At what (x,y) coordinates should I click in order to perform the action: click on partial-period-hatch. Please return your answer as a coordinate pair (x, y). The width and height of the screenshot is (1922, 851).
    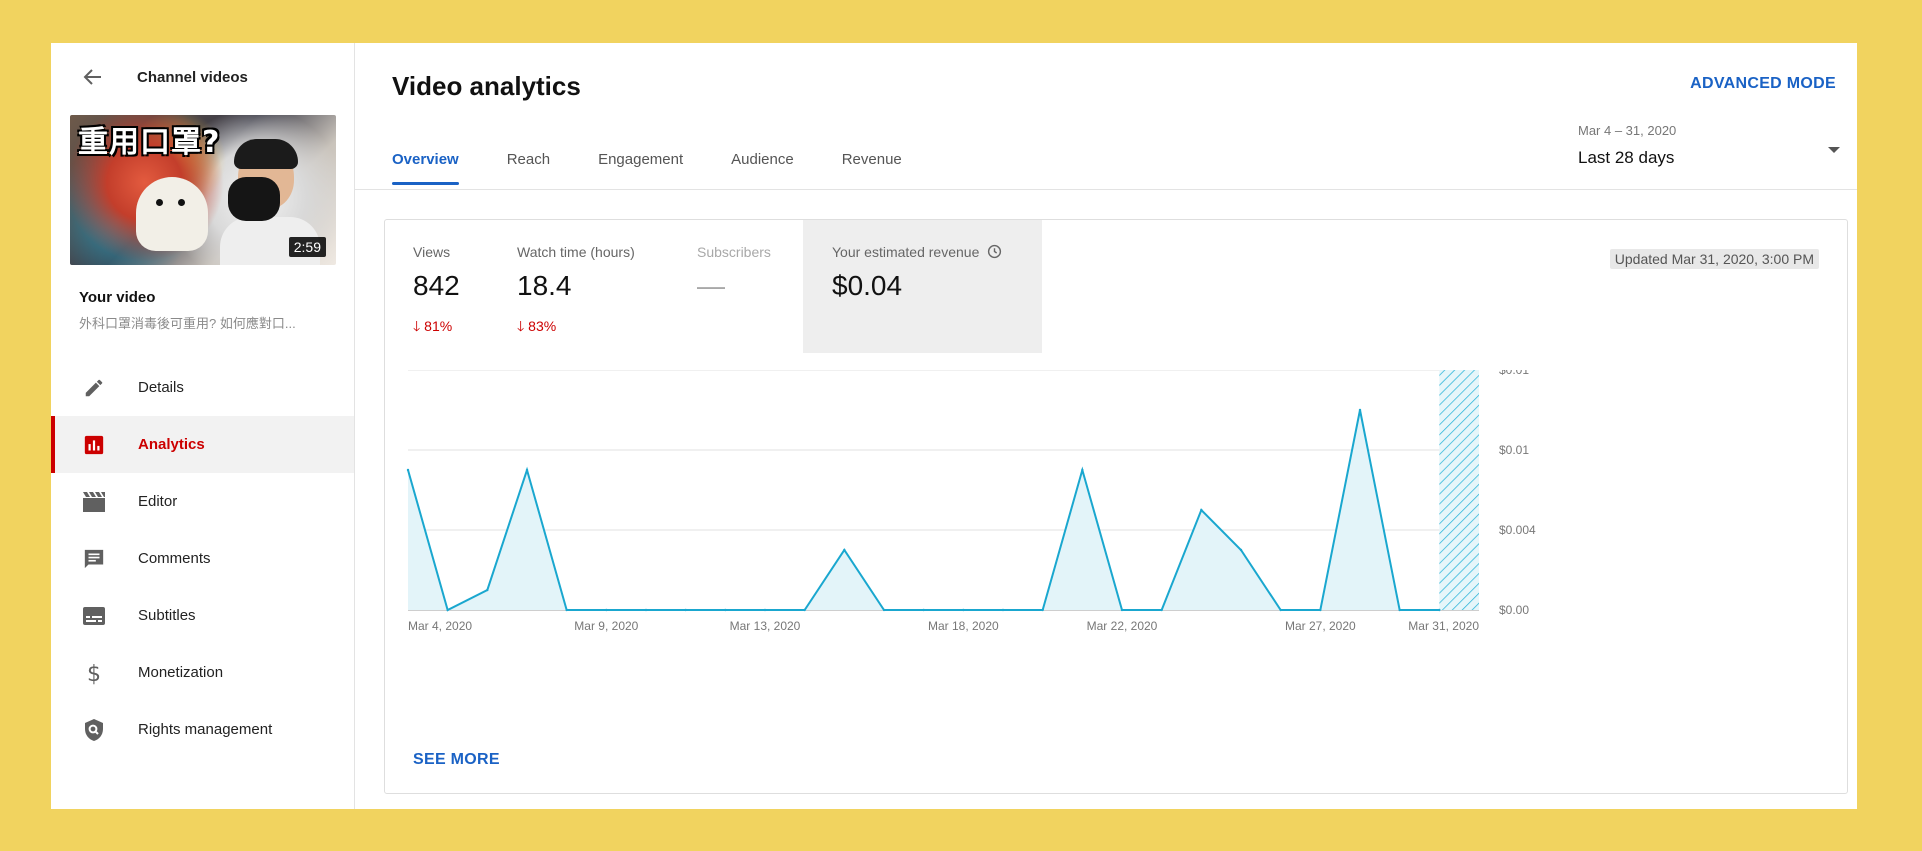
    Looking at the image, I should click on (1459, 490).